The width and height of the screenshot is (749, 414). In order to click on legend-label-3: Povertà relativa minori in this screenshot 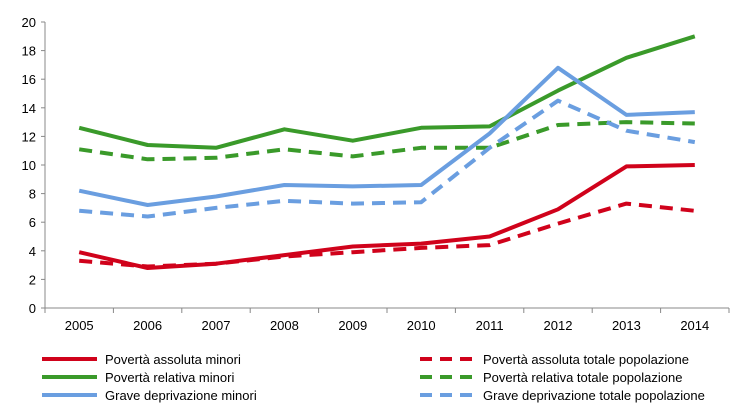, I will do `click(169, 377)`.